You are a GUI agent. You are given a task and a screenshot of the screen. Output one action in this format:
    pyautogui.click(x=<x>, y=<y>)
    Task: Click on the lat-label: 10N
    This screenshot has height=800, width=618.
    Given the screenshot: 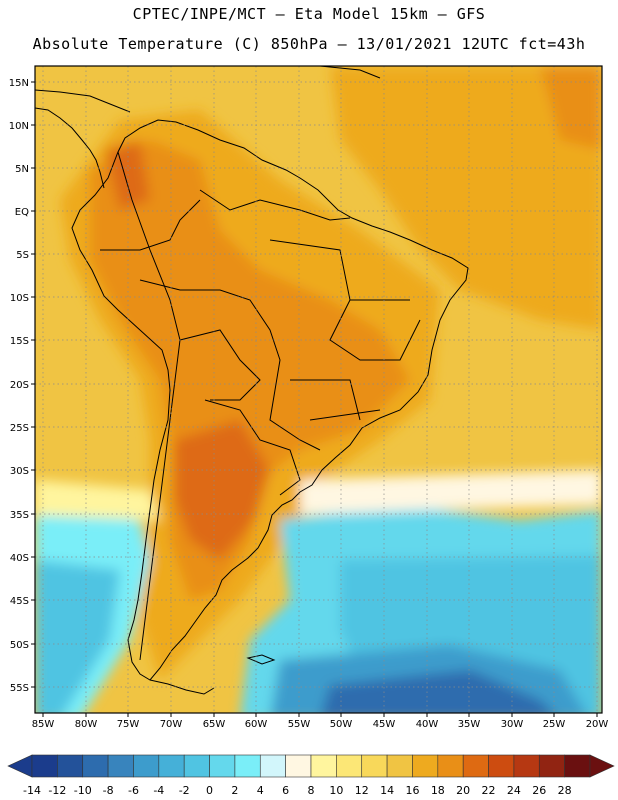 What is the action you would take?
    pyautogui.click(x=19, y=126)
    